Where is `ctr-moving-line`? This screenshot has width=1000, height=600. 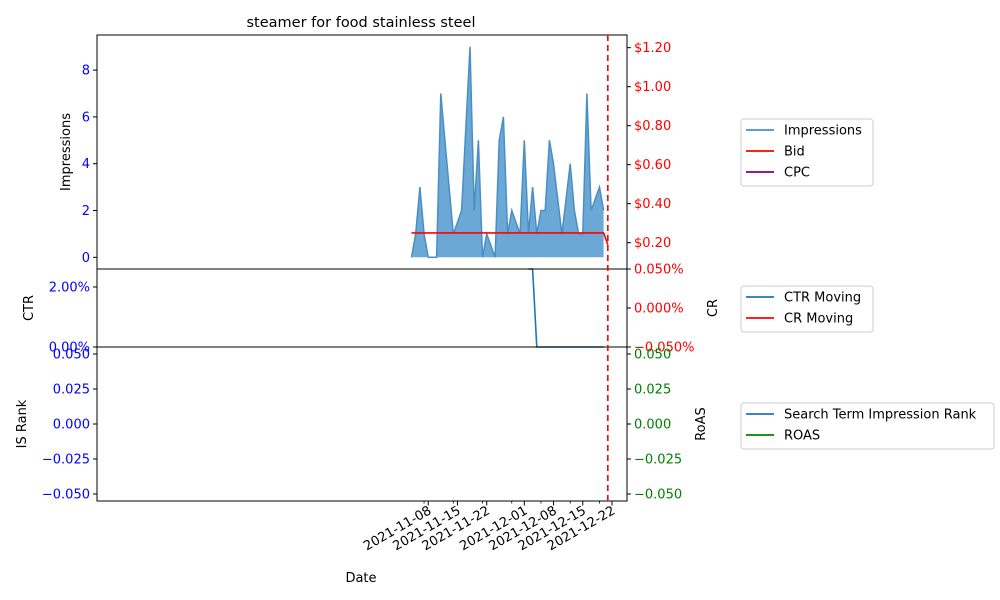
ctr-moving-line is located at coordinates (566, 308).